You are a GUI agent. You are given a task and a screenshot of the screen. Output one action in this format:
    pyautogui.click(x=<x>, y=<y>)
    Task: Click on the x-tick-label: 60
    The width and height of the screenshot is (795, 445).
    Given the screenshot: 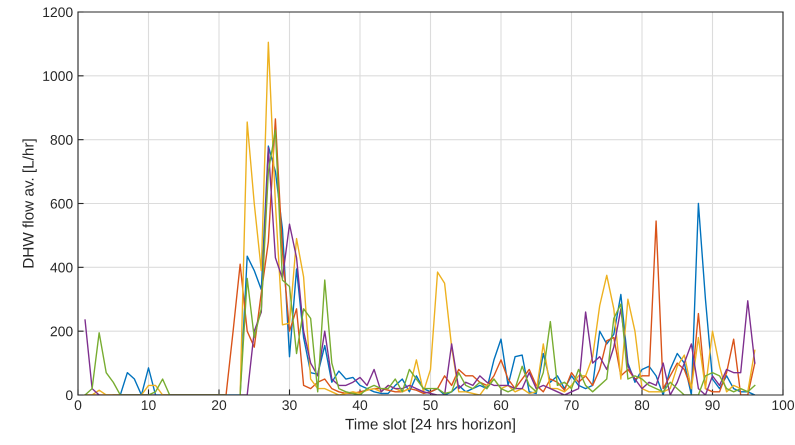 What is the action you would take?
    pyautogui.click(x=501, y=405)
    